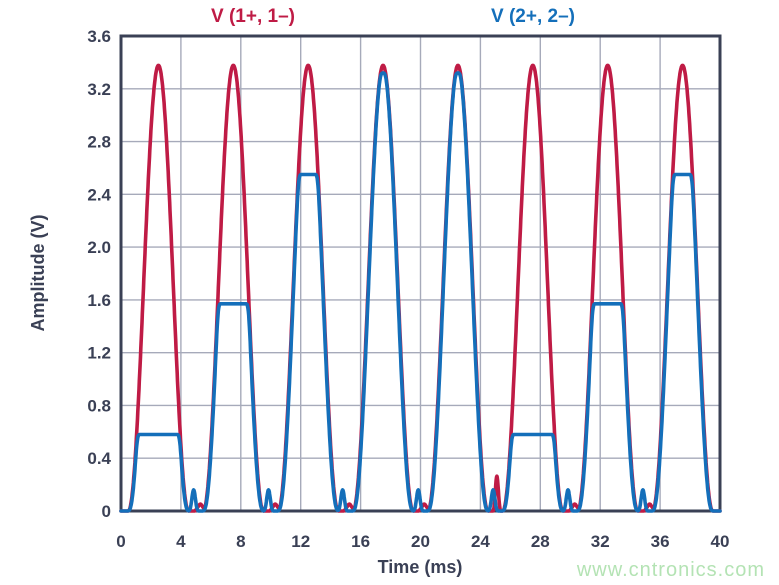 Image resolution: width=779 pixels, height=585 pixels. What do you see at coordinates (253, 16) in the screenshot?
I see `legend-entry-v1: V (1+, 1–)` at bounding box center [253, 16].